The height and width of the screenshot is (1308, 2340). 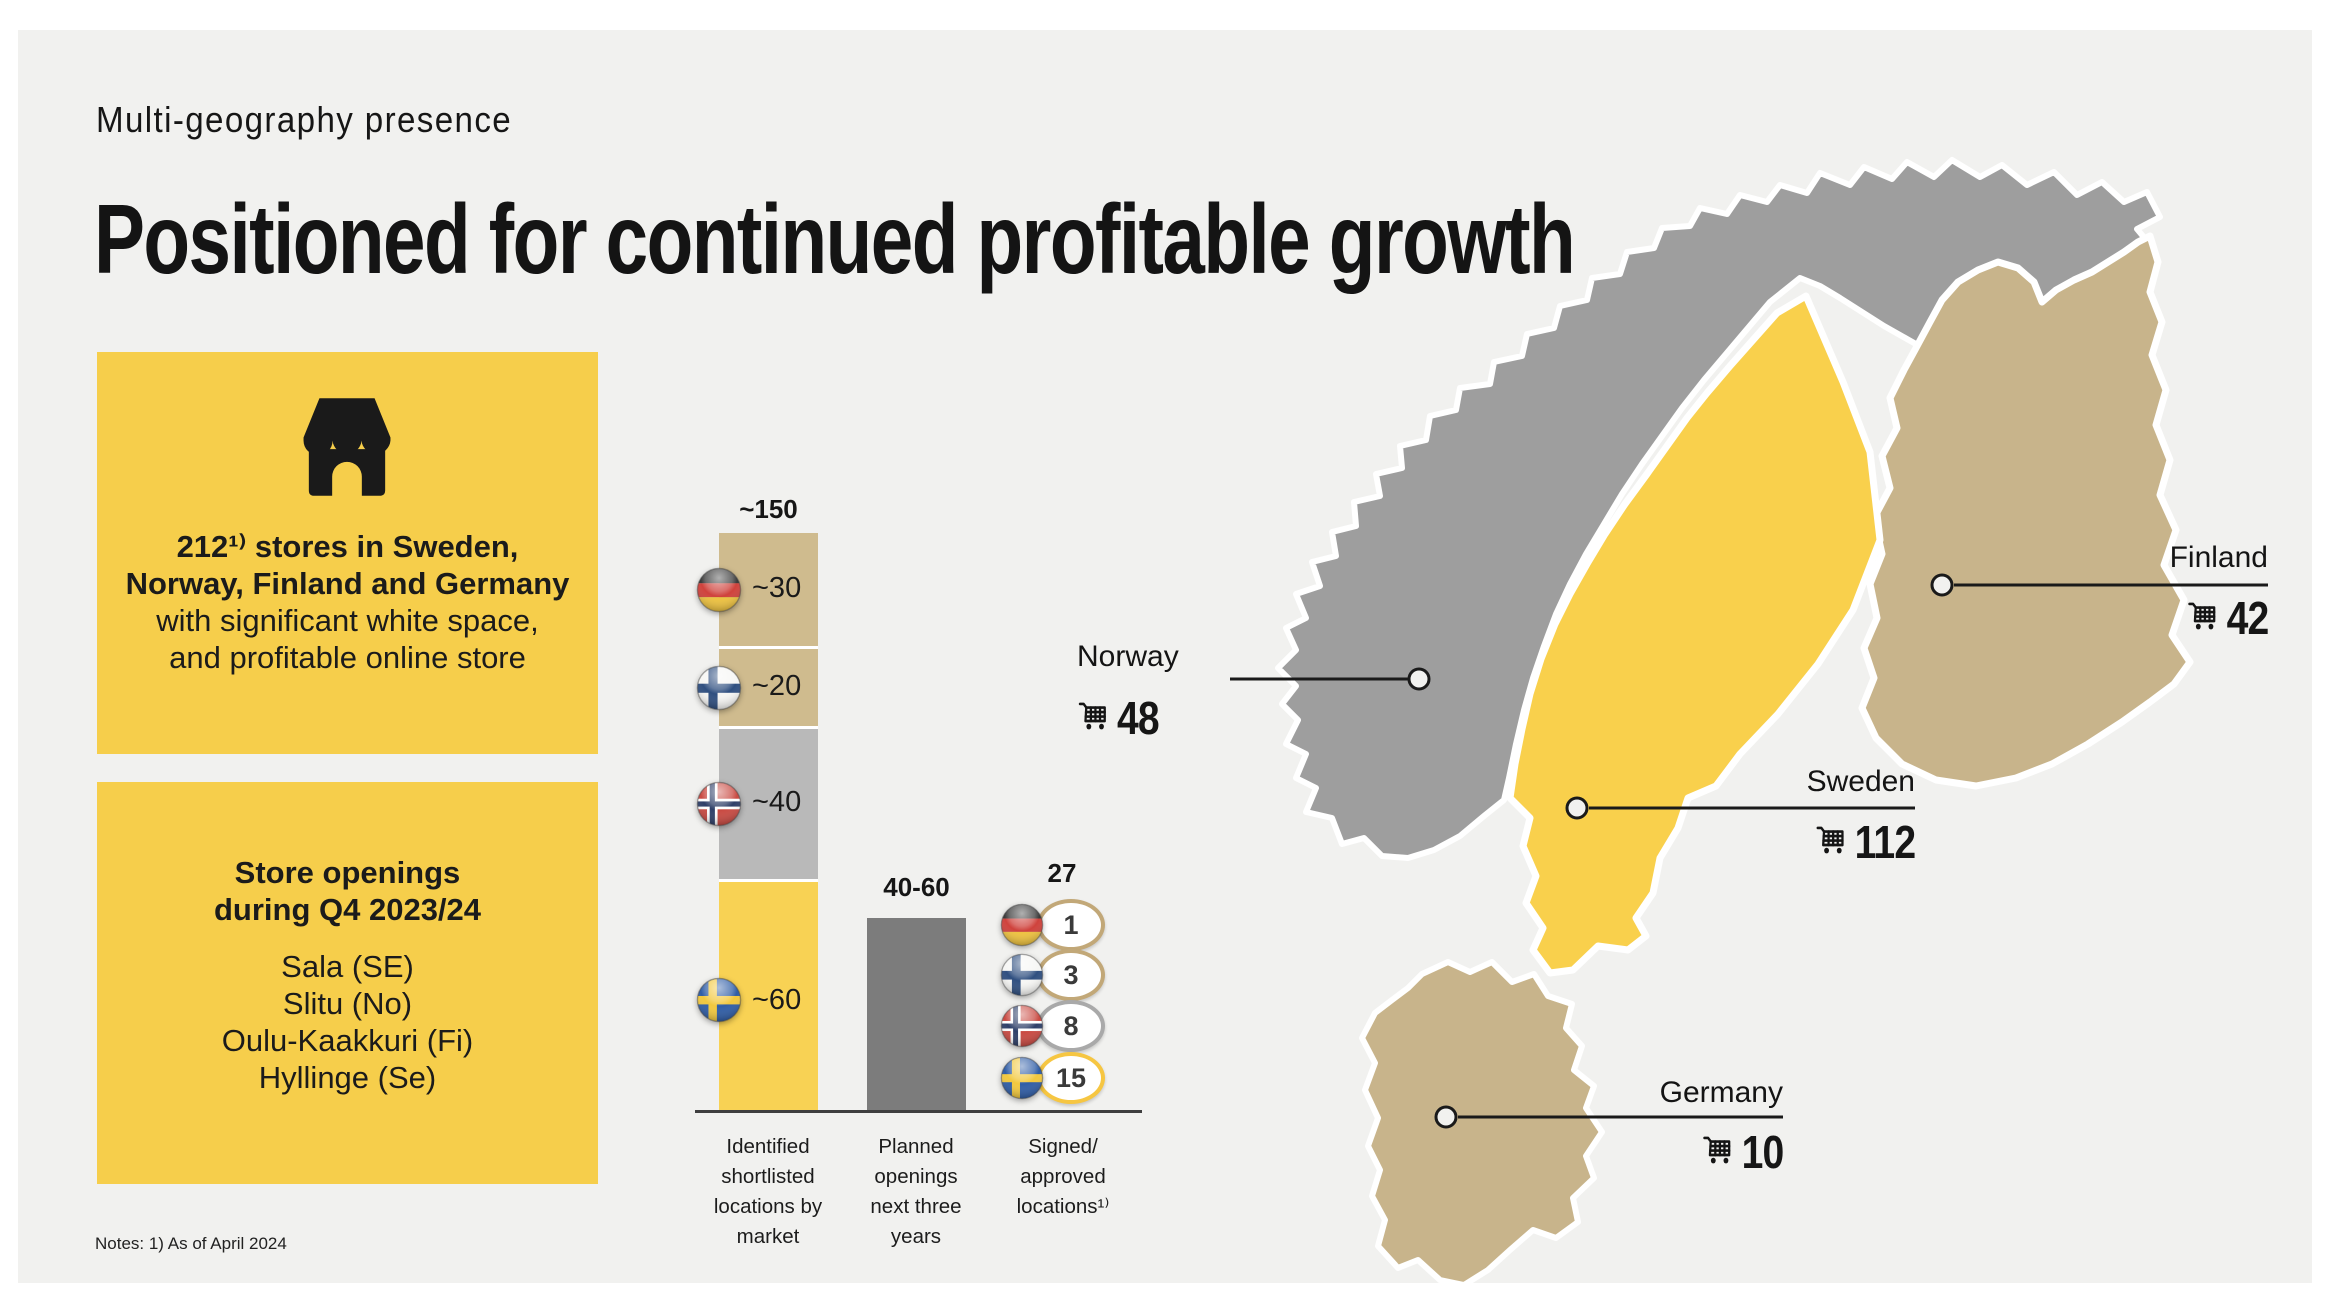 I want to click on openings-title-line1: Store openings, so click(x=347, y=872).